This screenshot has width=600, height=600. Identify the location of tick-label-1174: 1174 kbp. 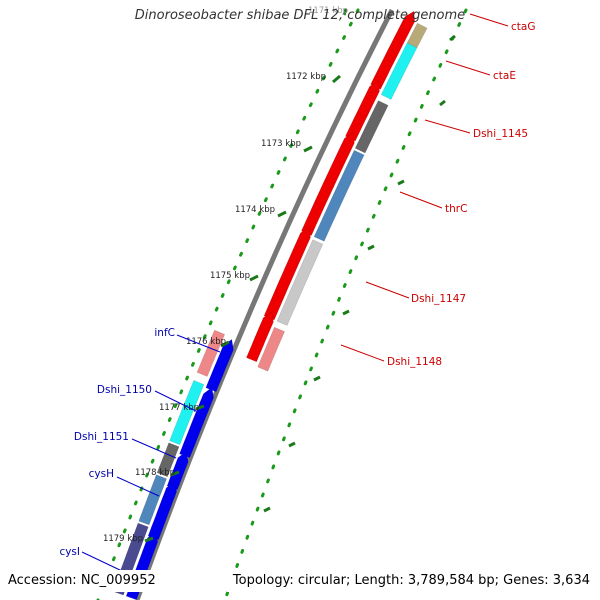
(255, 210).